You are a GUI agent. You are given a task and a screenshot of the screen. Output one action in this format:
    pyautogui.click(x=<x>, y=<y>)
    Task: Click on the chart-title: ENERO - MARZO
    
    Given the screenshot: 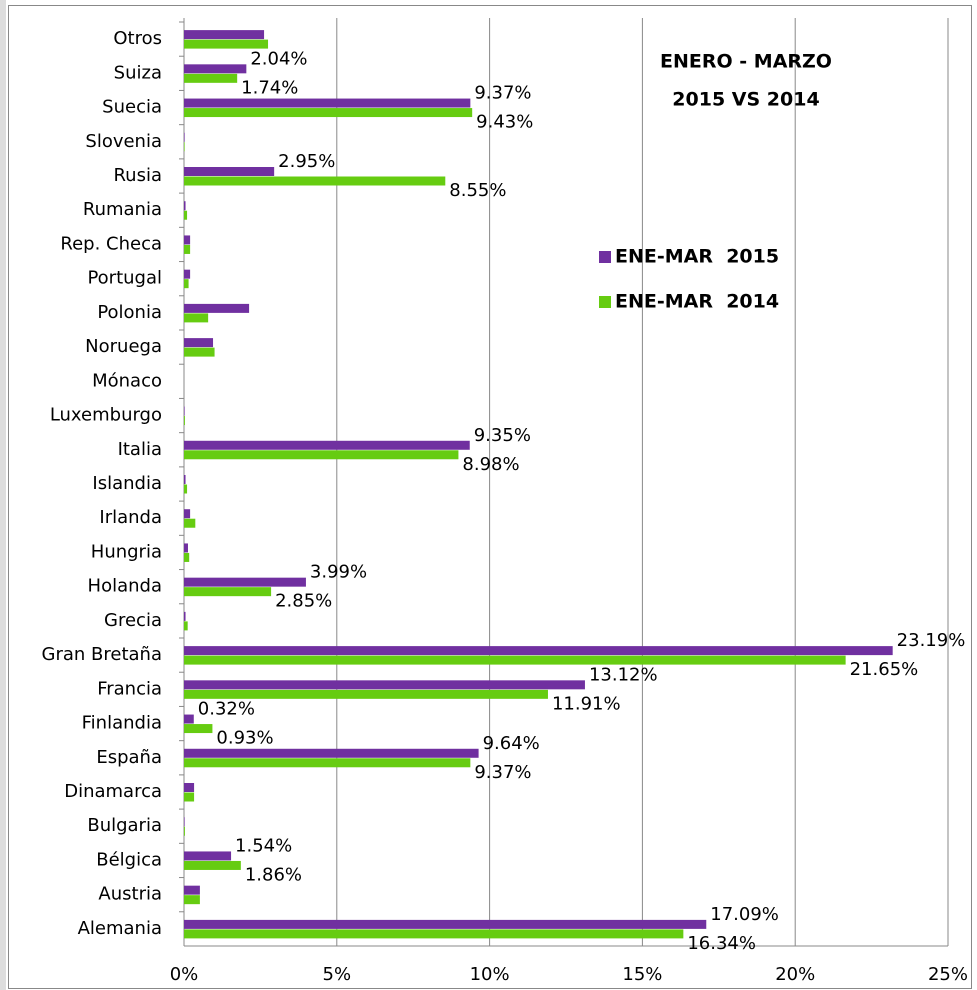 What is the action you would take?
    pyautogui.click(x=746, y=62)
    